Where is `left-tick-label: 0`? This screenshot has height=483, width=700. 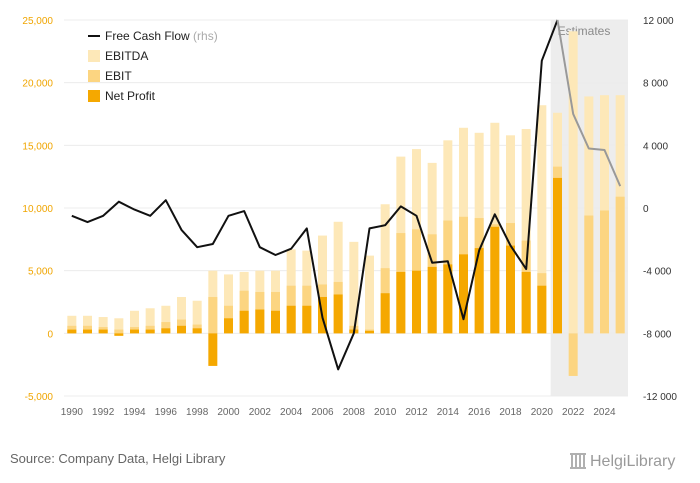 left-tick-label: 0 is located at coordinates (50, 334).